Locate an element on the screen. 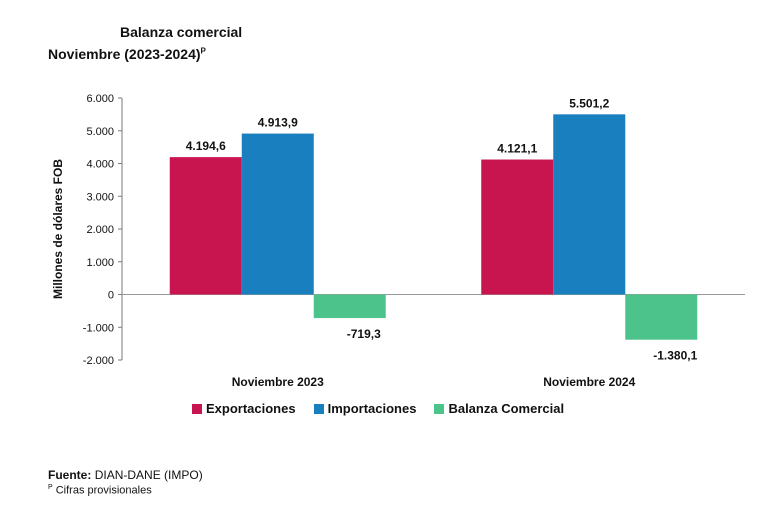 This screenshot has height=512, width=768. x-category-label: Noviembre 2023 is located at coordinates (278, 382).